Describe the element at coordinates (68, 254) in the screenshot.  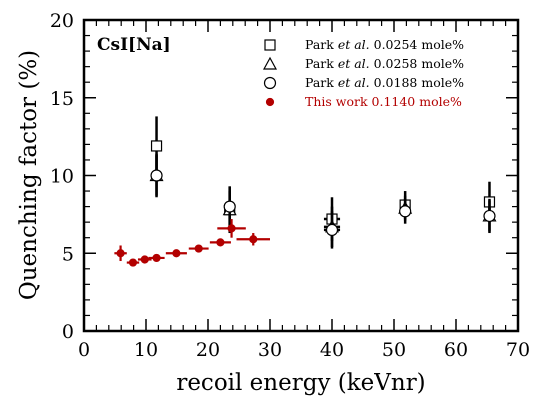
I see `y-tick-label: 5` at that location.